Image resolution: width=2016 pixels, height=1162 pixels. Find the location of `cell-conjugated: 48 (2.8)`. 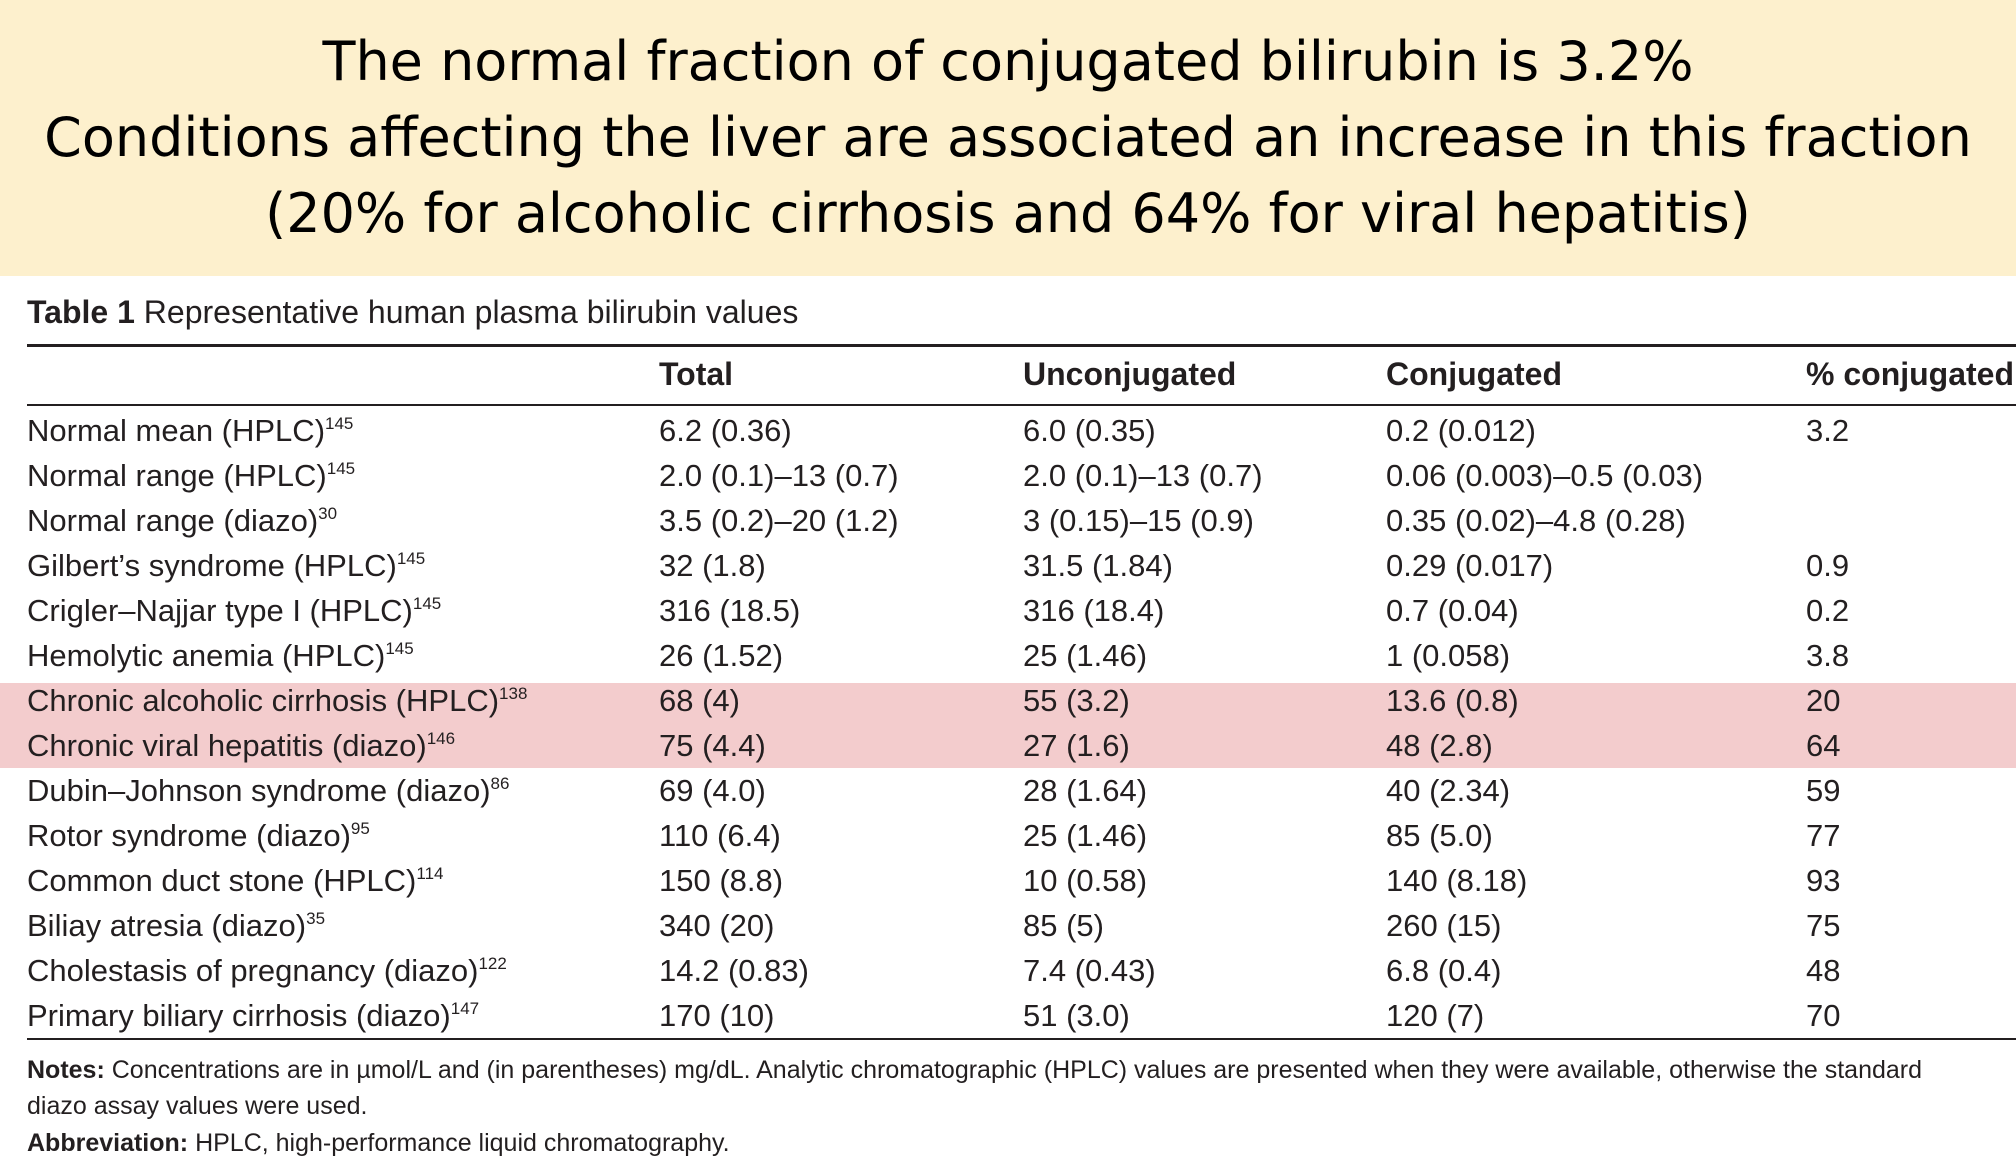

cell-conjugated: 48 (2.8) is located at coordinates (1439, 745).